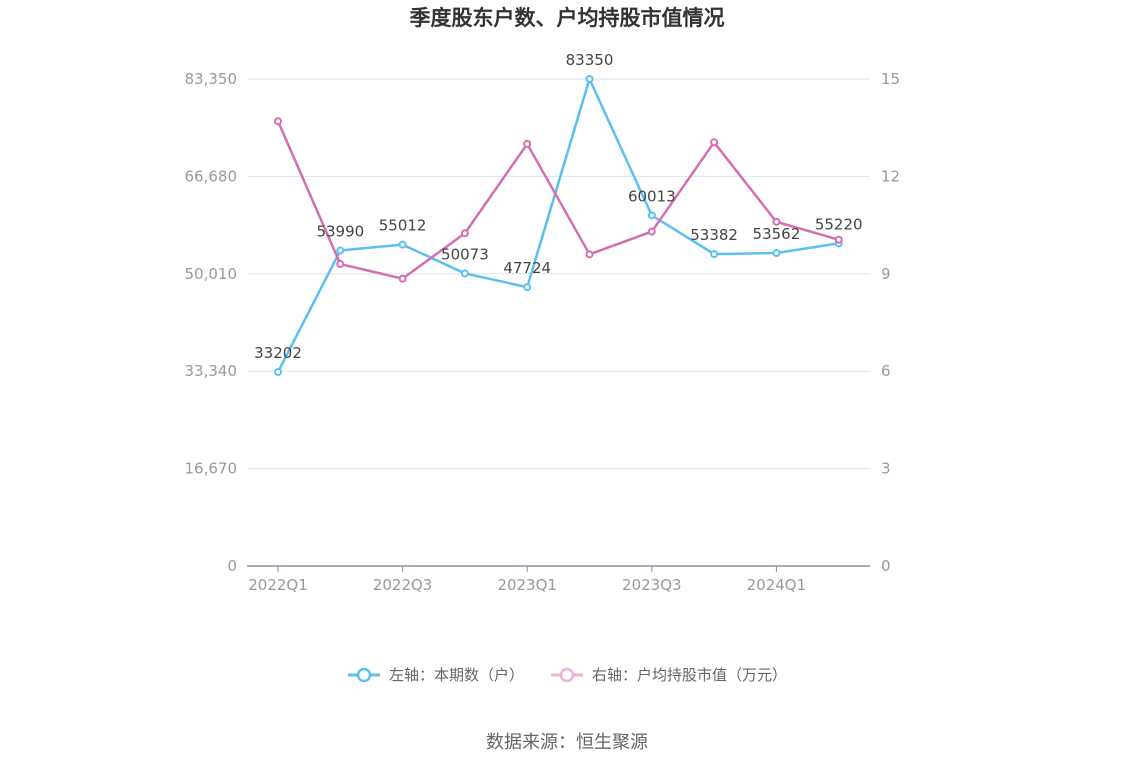  I want to click on data-label: 50073, so click(465, 254).